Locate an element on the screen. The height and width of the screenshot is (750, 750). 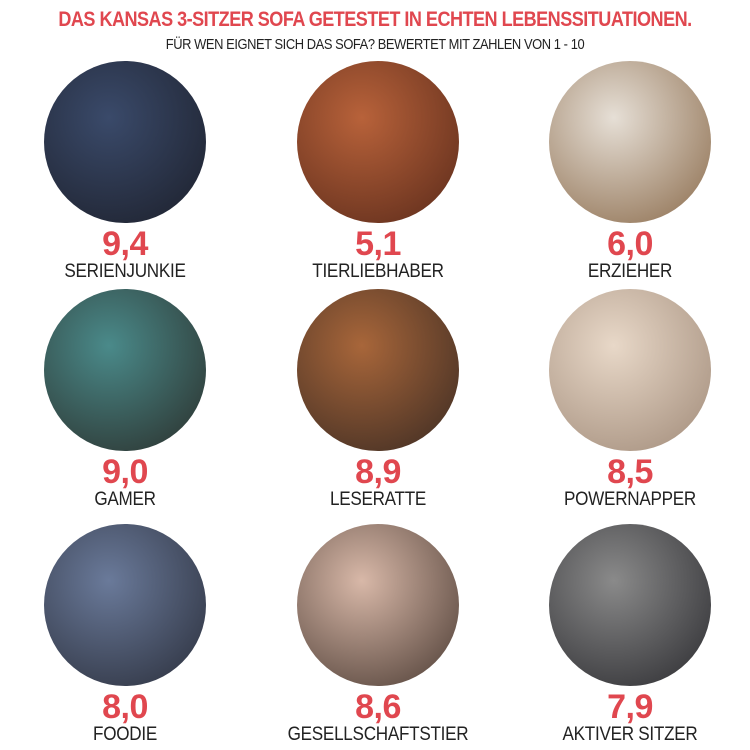
rating-card: 7,9 AKTIVER SITZER is located at coordinates (627, 635).